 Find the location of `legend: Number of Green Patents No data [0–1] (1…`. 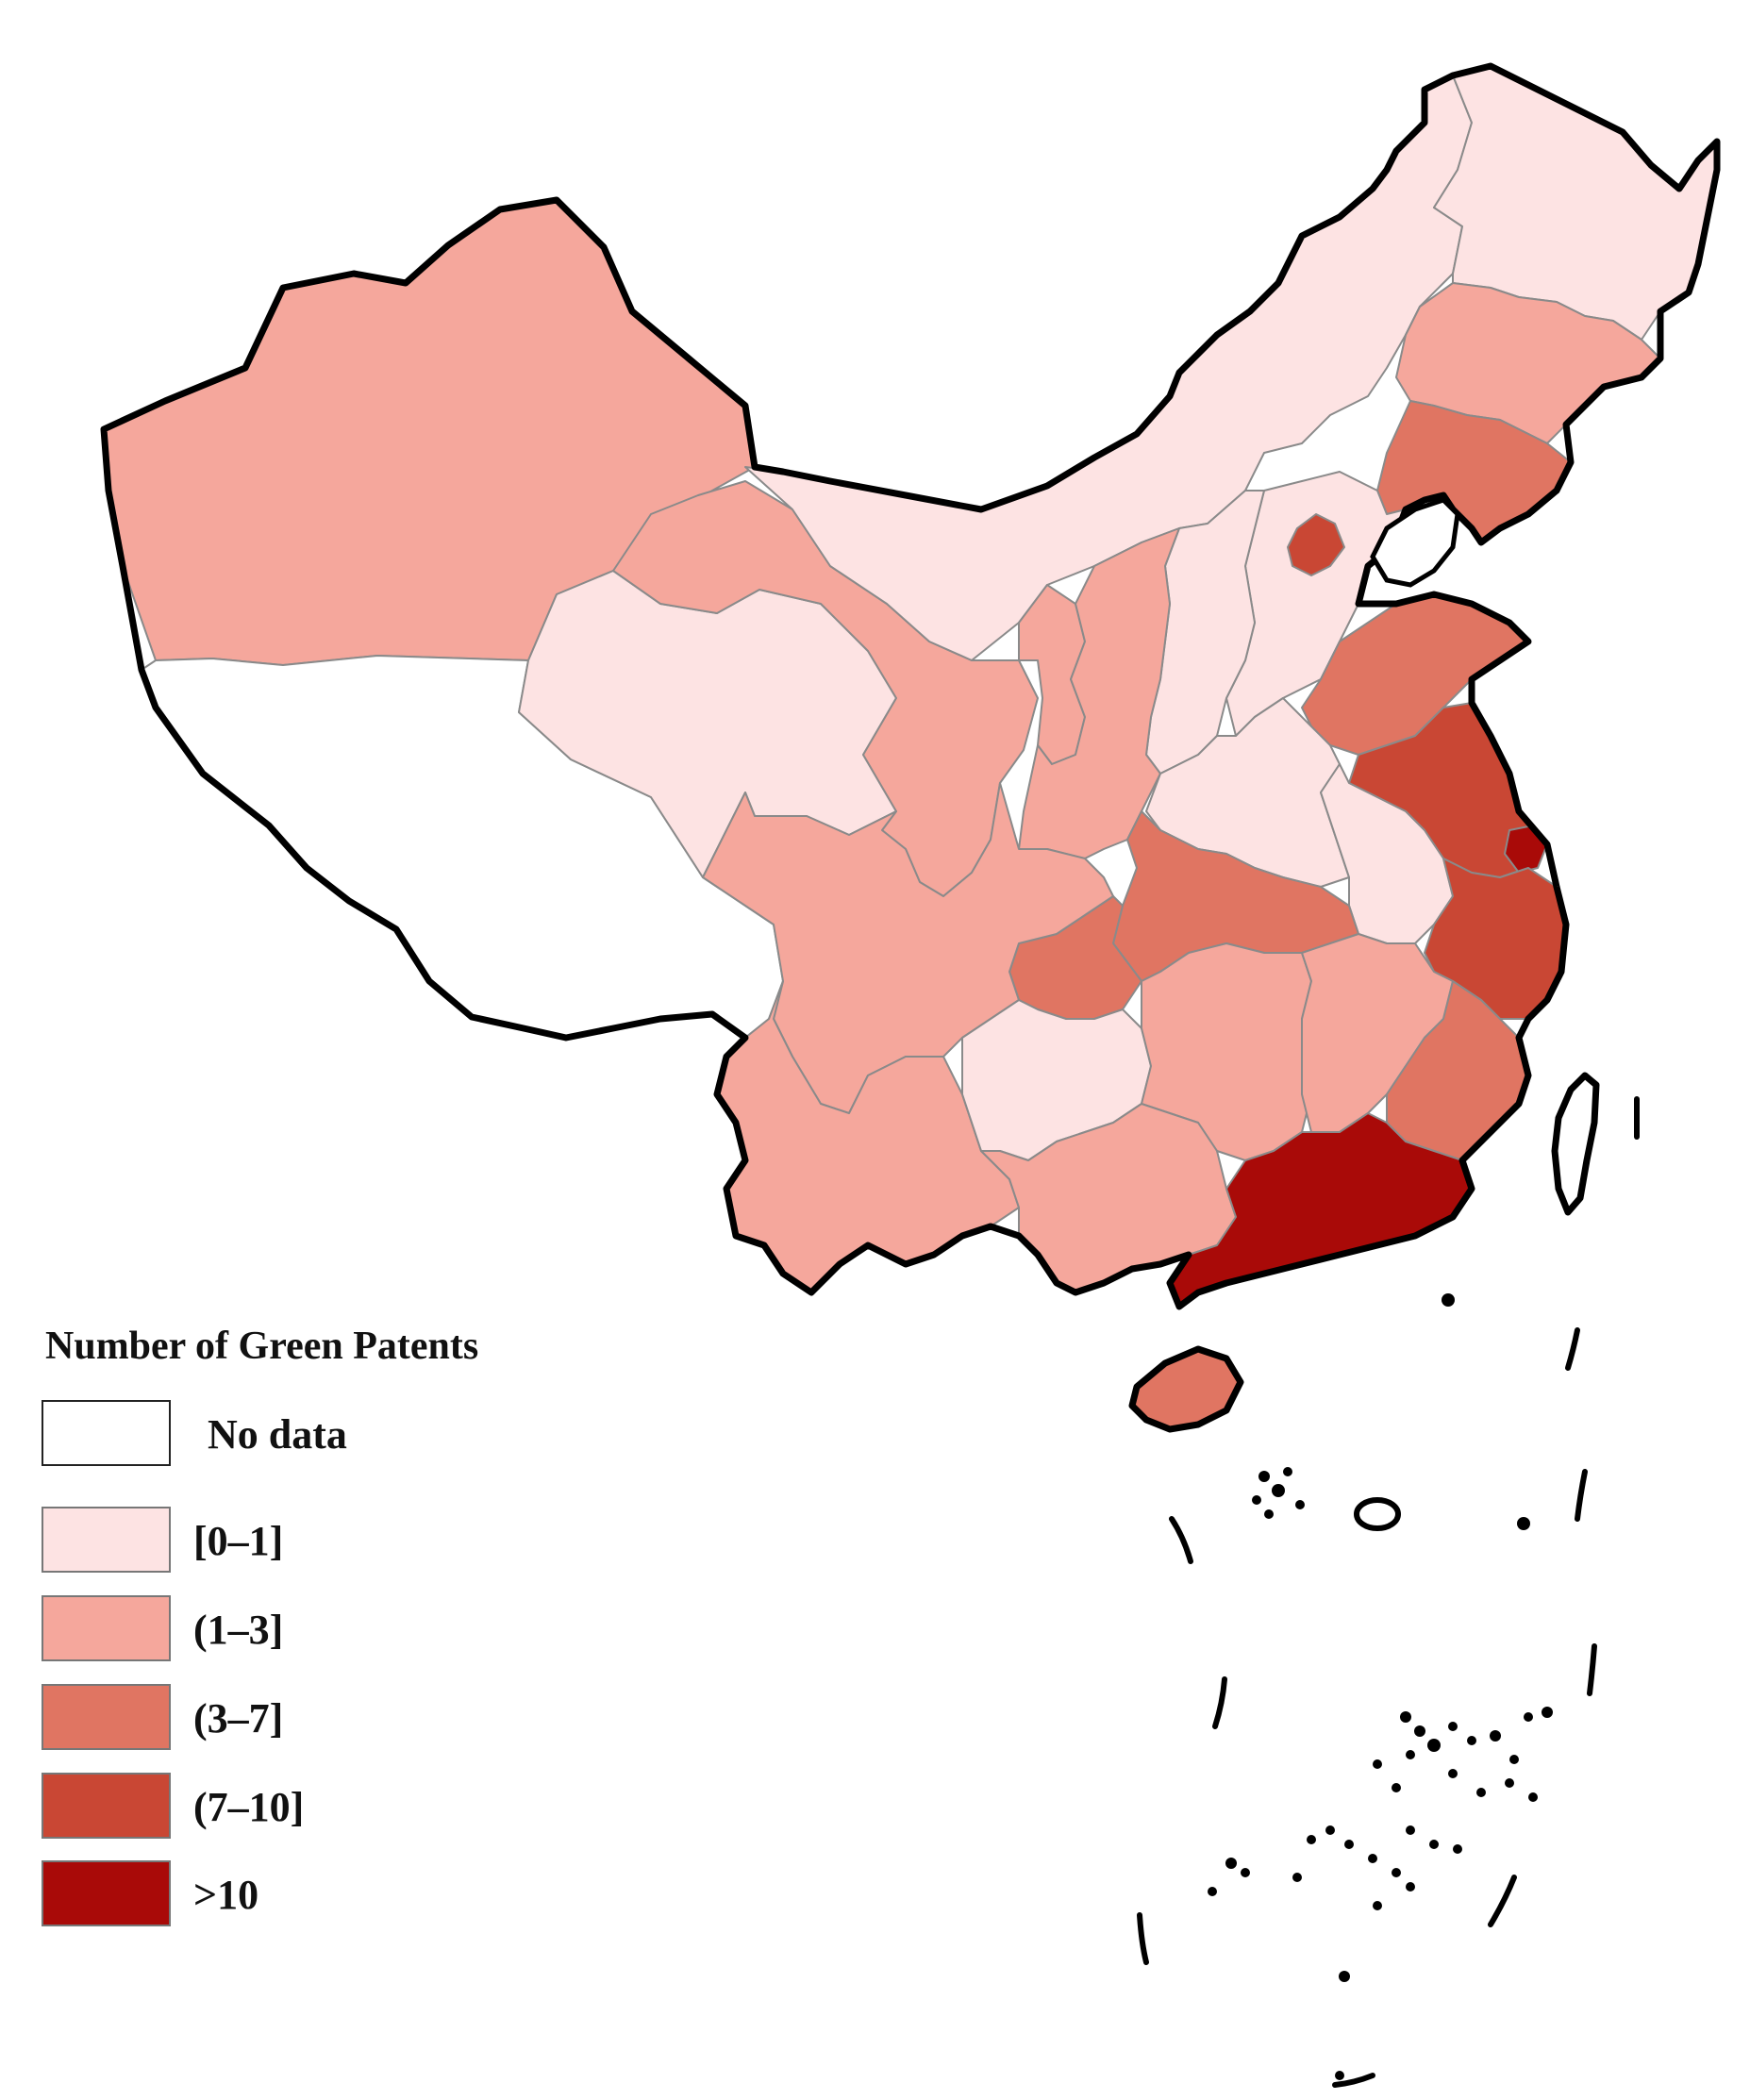

legend: Number of Green Patents No data [0–1] (1… is located at coordinates (260, 1626).